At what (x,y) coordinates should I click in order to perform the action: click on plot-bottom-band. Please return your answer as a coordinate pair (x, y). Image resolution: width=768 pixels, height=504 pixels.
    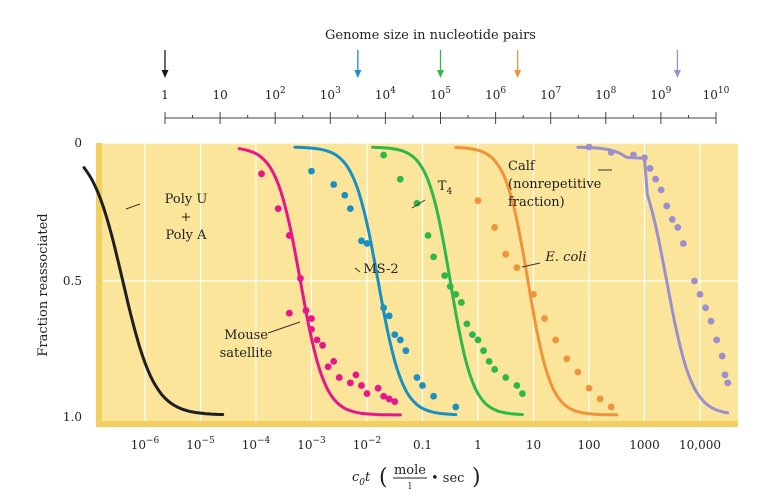
    Looking at the image, I should click on (417, 424).